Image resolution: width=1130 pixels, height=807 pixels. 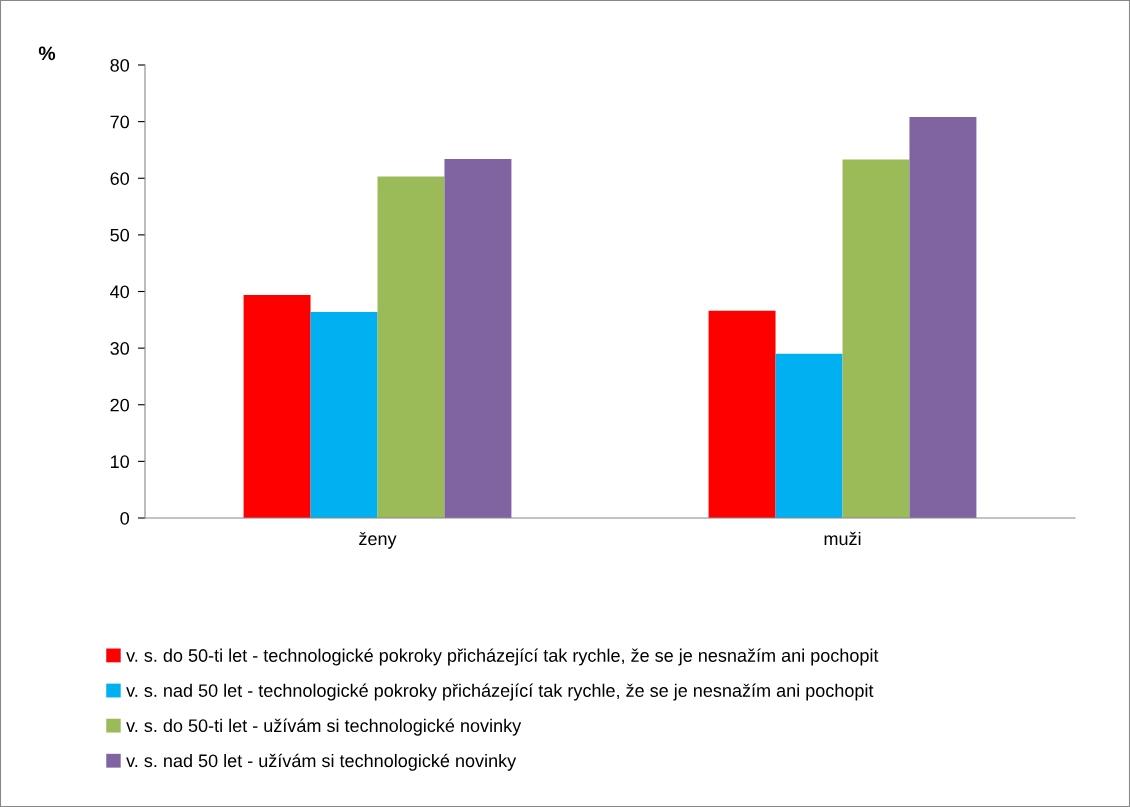 What do you see at coordinates (120, 462) in the screenshot?
I see `y-tick-label: 10` at bounding box center [120, 462].